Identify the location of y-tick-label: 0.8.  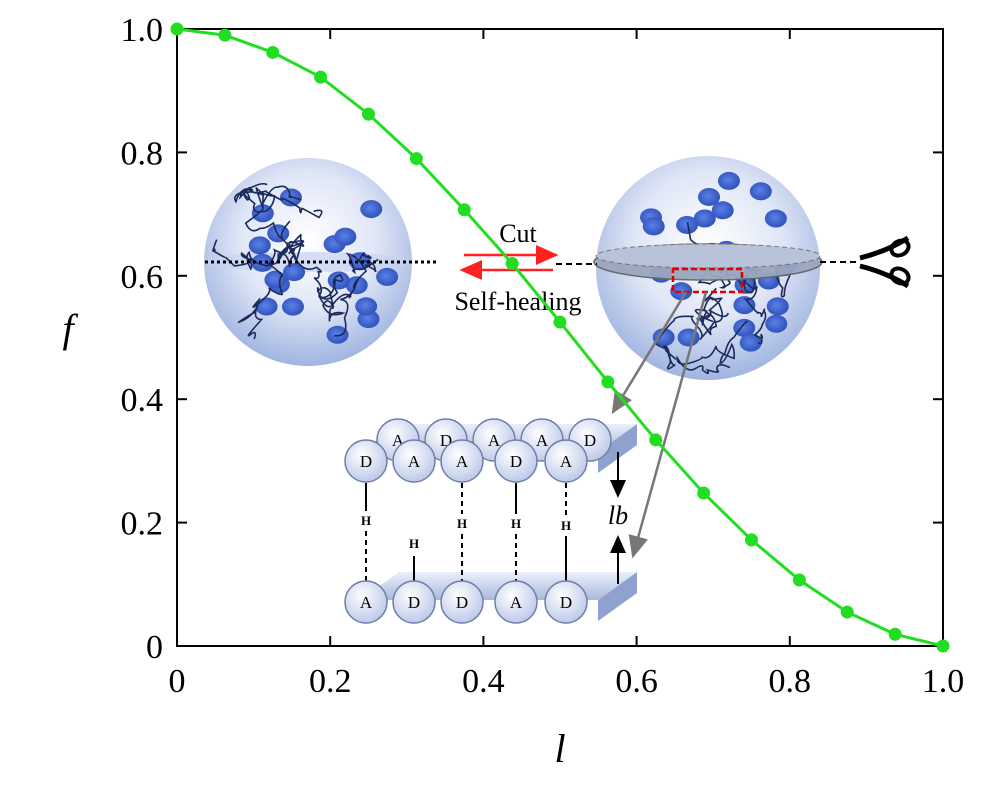
(142, 153).